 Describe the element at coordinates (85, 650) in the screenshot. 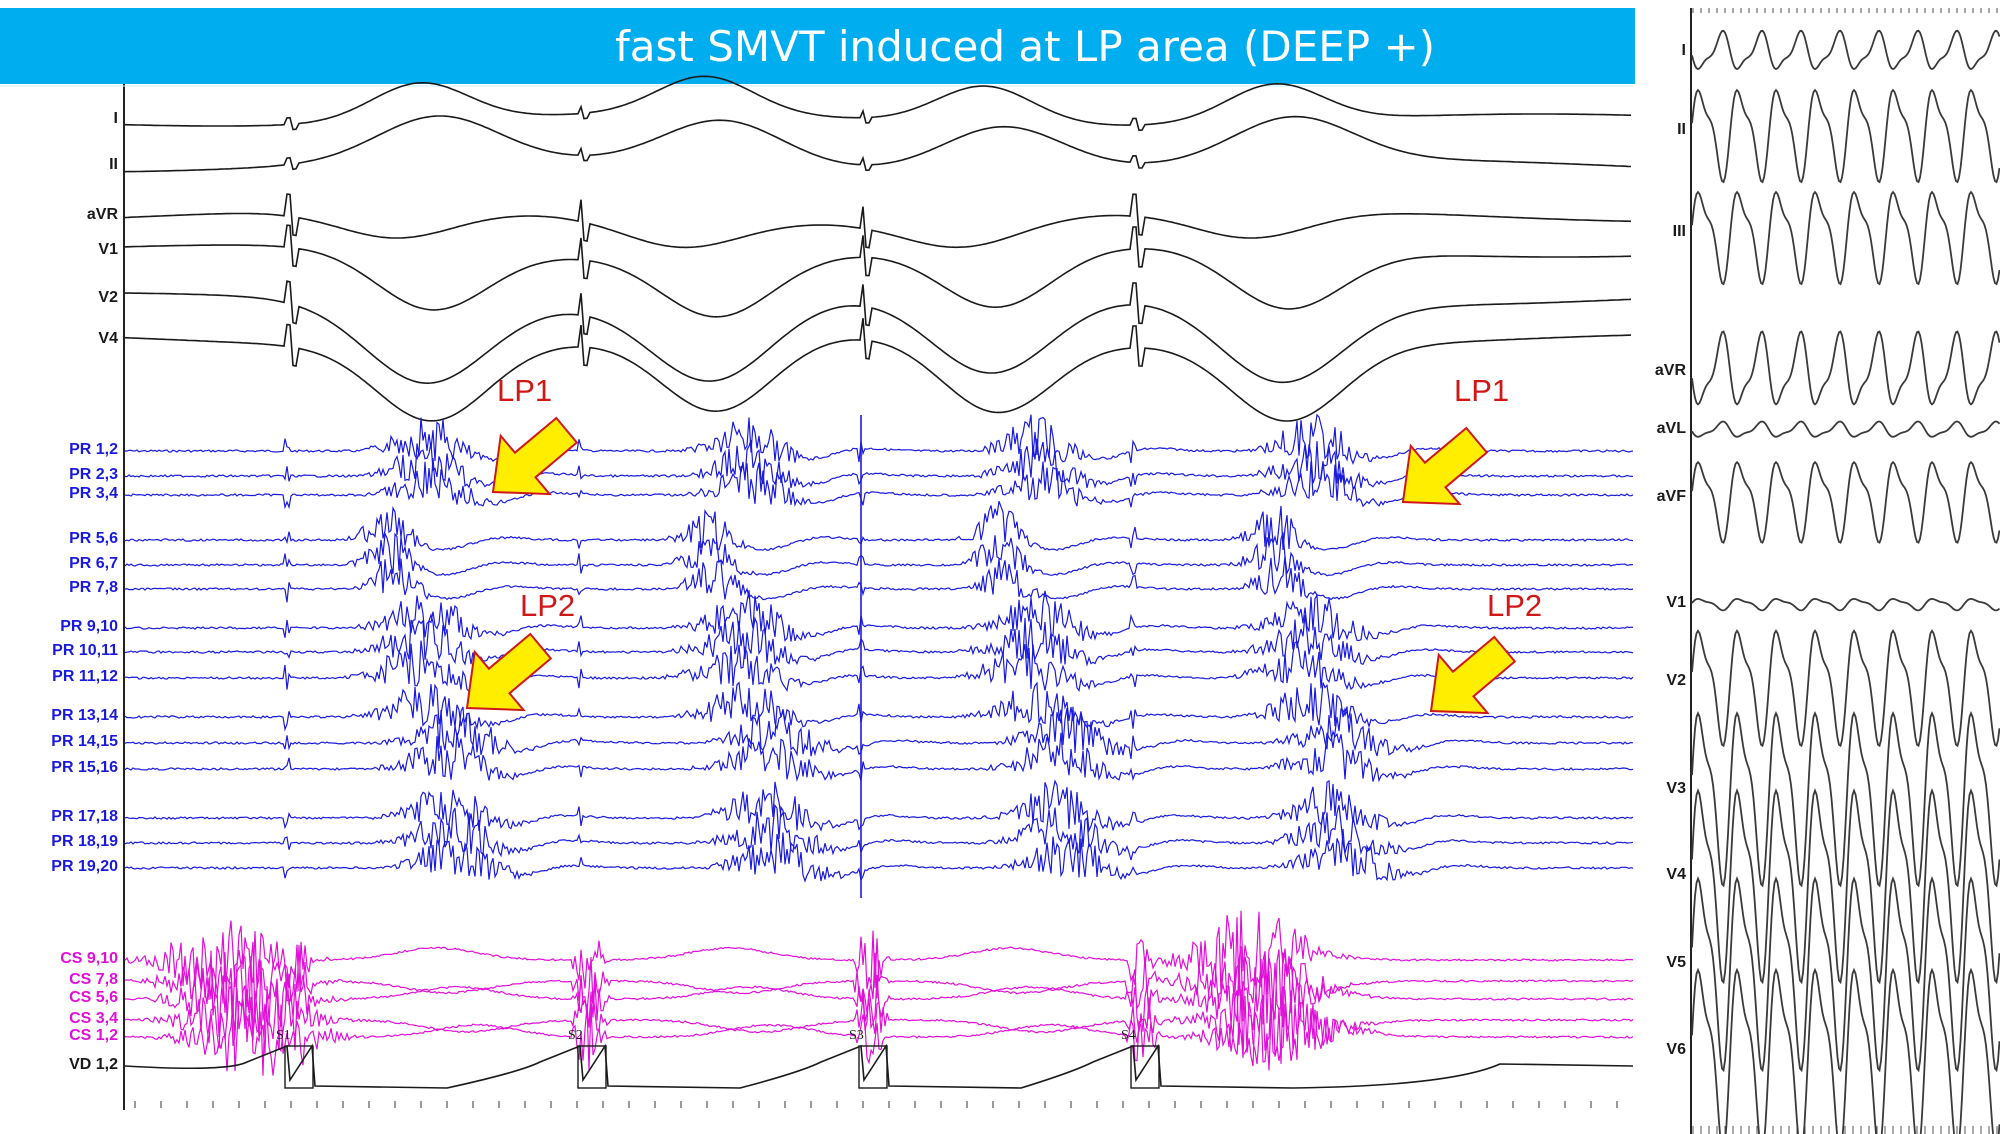

I see `pr-lead-label: PR 10,11` at that location.